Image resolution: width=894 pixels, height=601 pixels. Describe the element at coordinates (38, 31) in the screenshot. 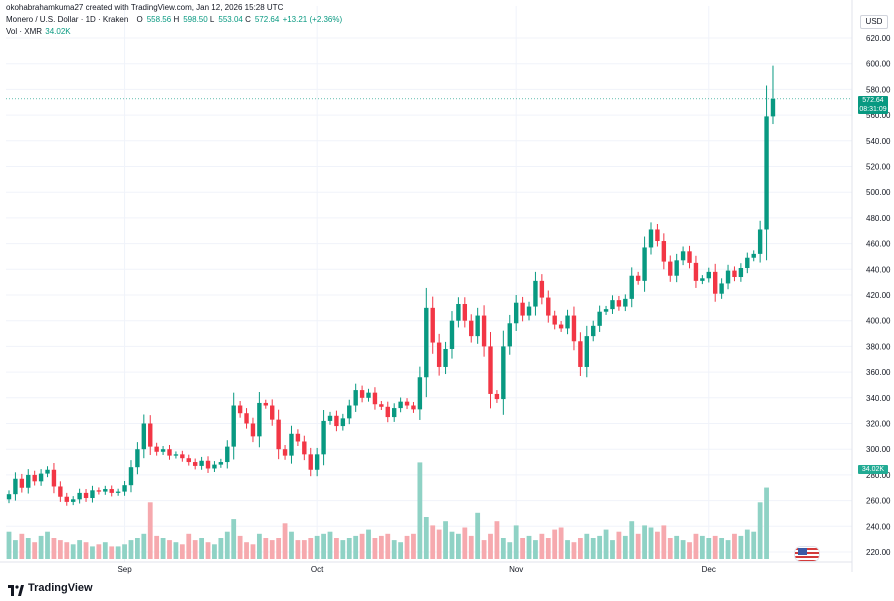

I see `volume-legend: Vol · XMR 34.02K` at that location.